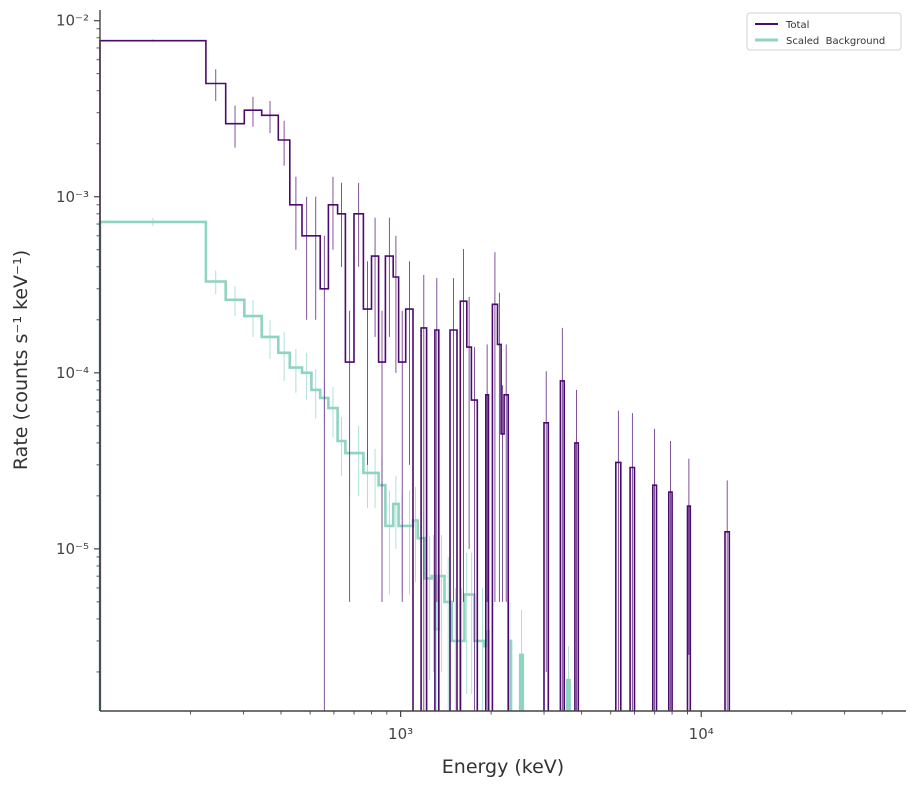  I want to click on y-tick-label: 10⁻³, so click(72, 197).